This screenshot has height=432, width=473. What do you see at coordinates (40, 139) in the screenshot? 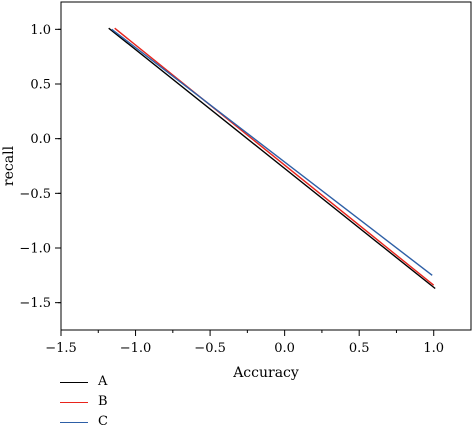
I see `y-tick-label: 0.0` at bounding box center [40, 139].